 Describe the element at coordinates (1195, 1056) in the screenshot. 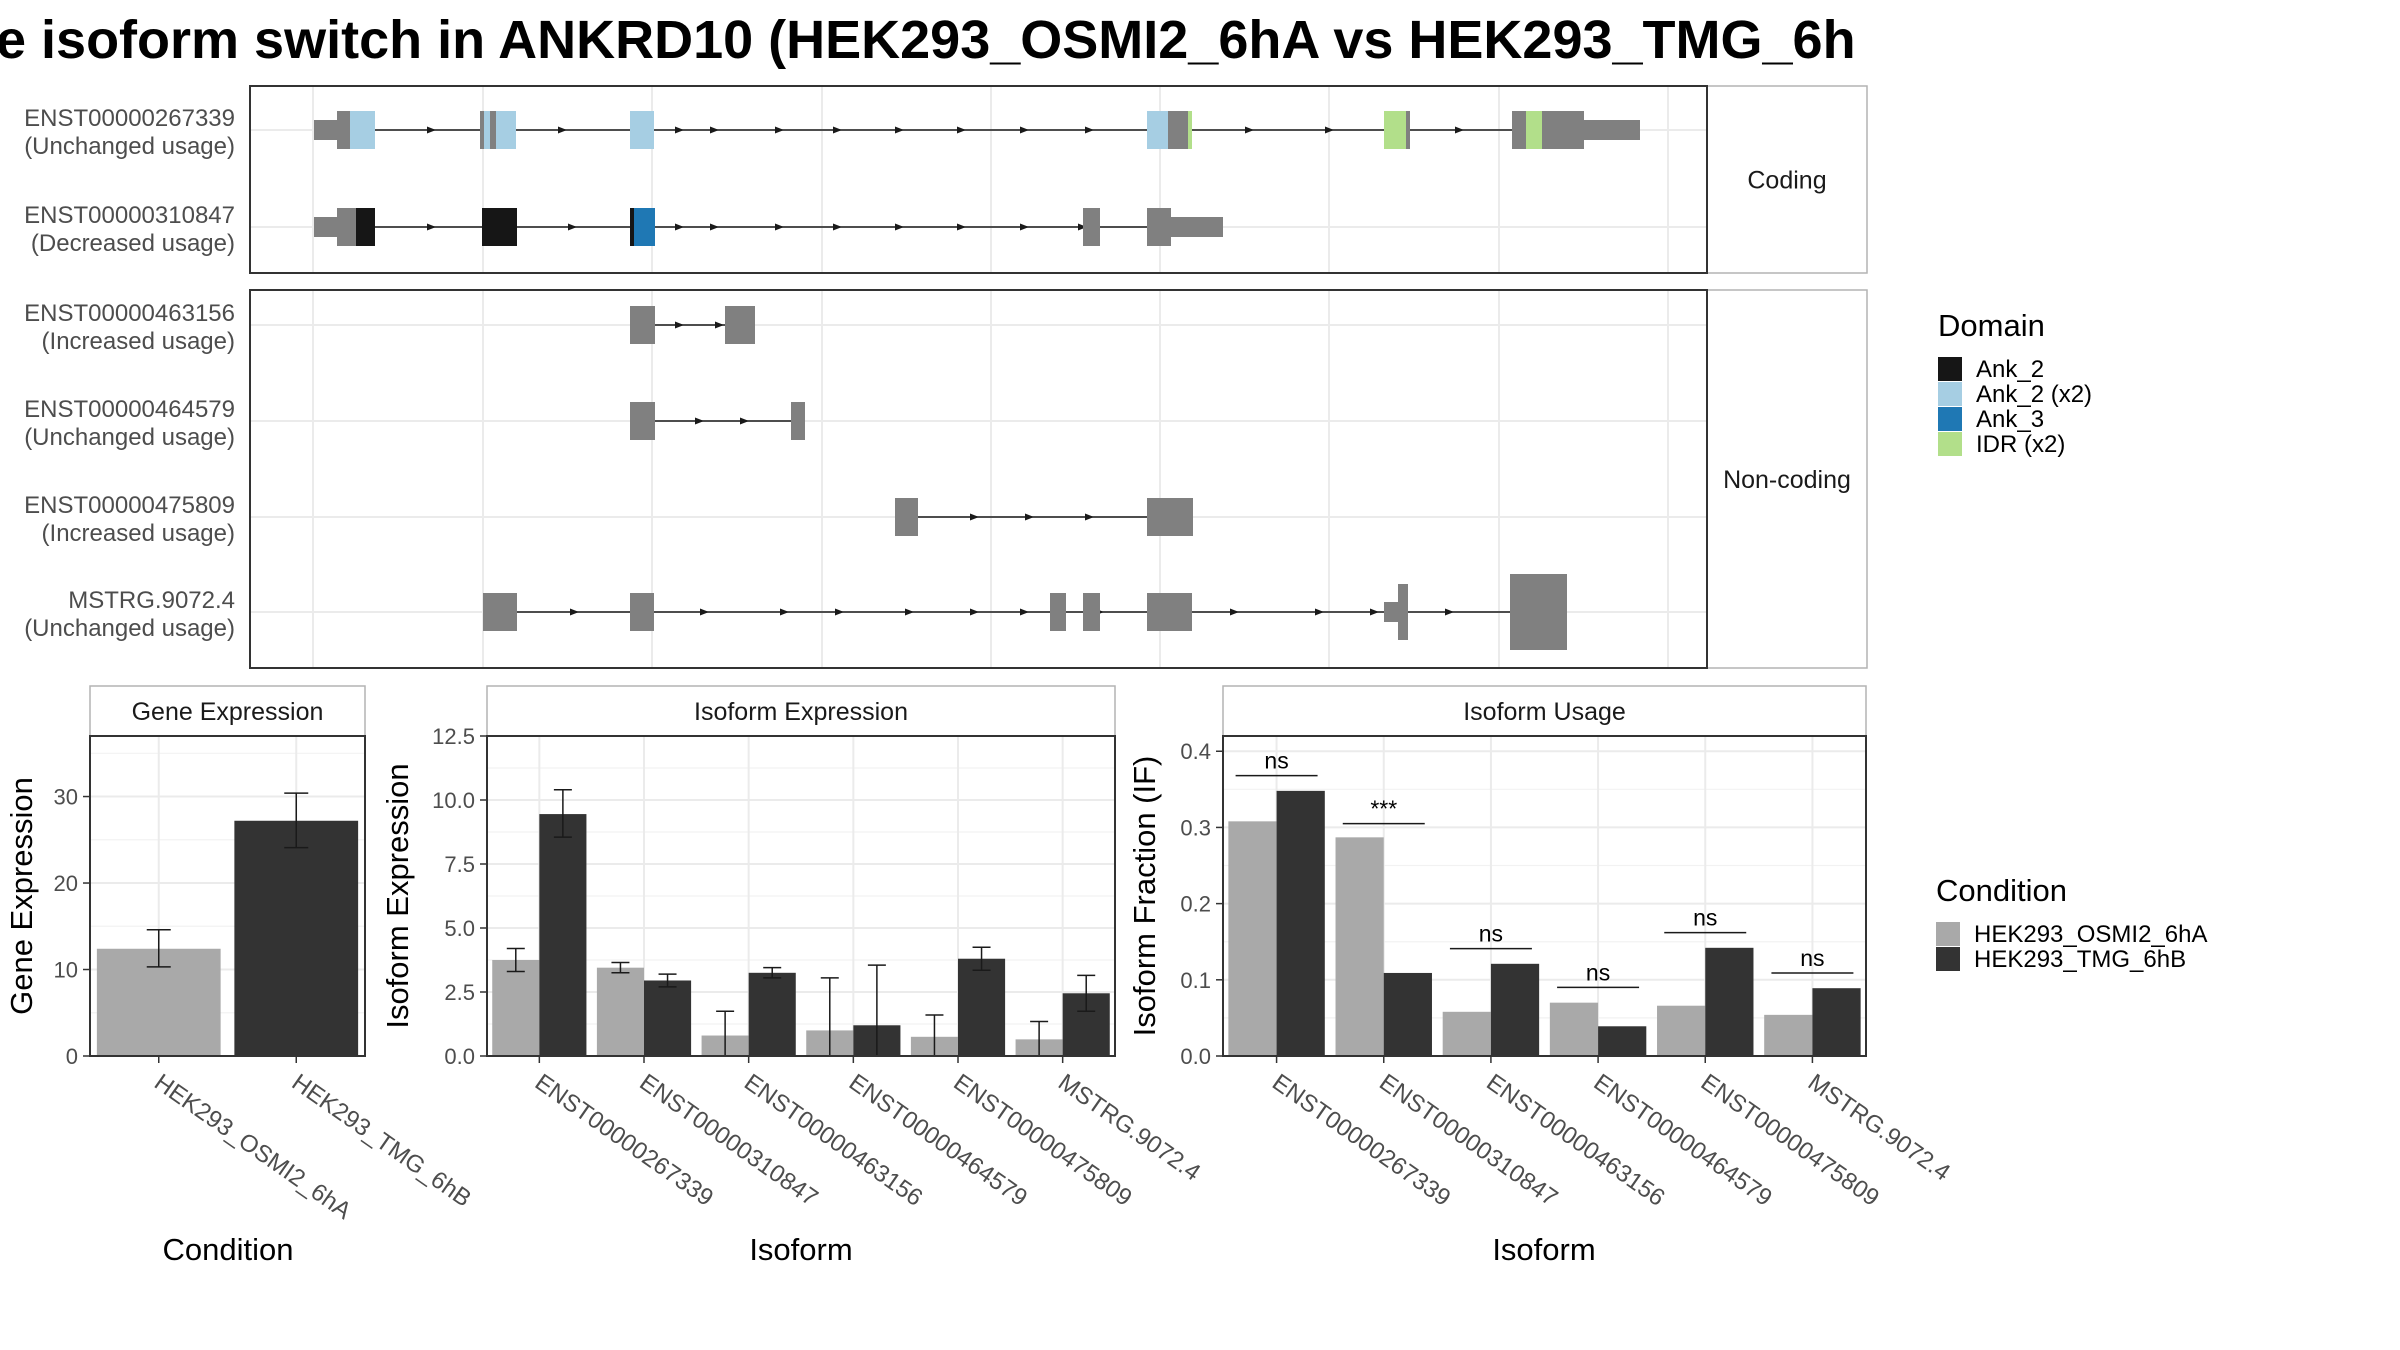

I see `y-tick-label: 0.0` at that location.